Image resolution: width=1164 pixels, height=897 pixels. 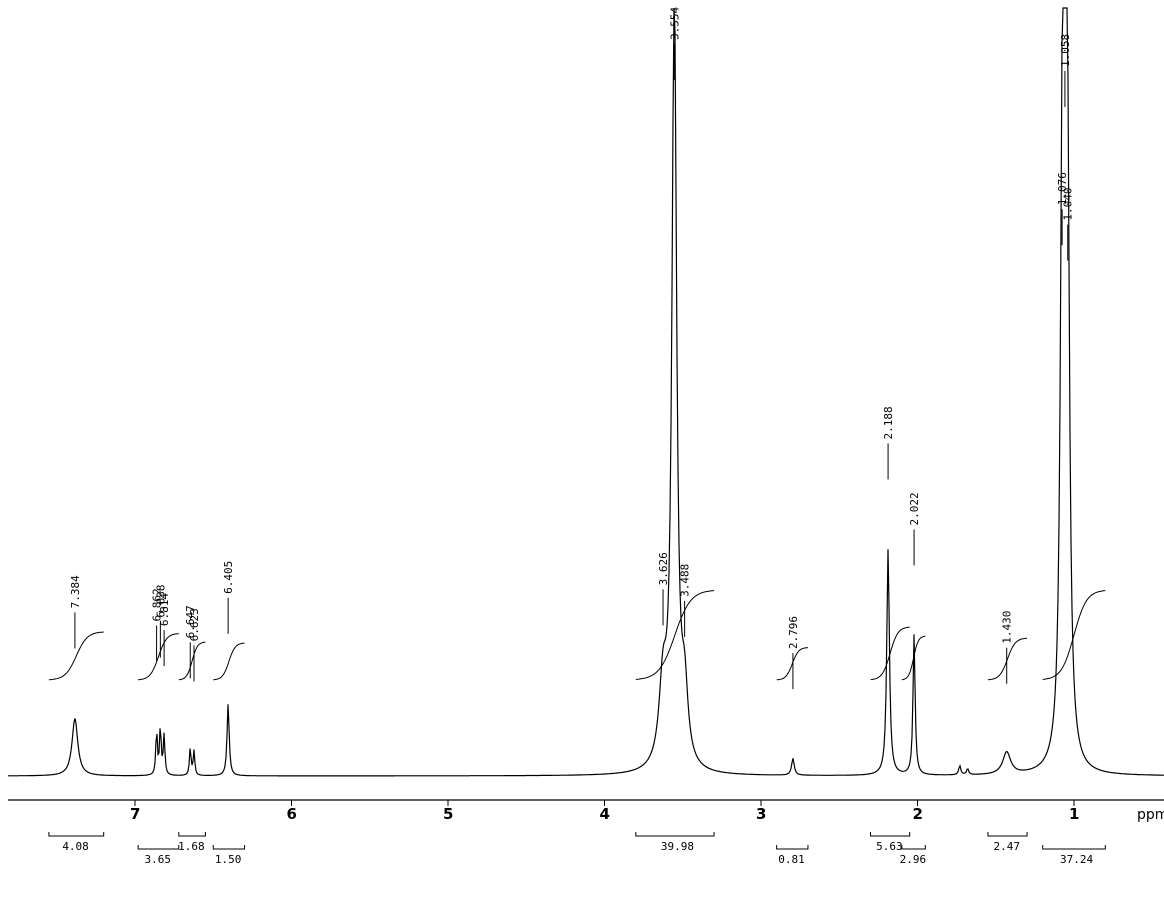 What do you see at coordinates (1007, 627) in the screenshot?
I see `peak-label: 1.430` at bounding box center [1007, 627].